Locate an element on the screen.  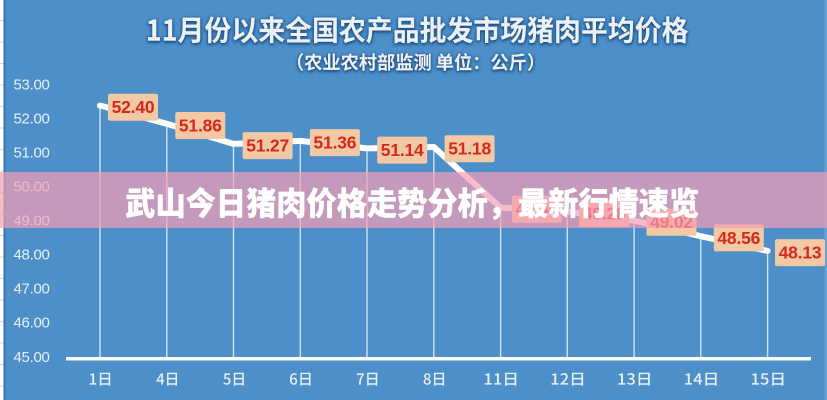
svg-text: 53.00 is located at coordinates (32, 84).